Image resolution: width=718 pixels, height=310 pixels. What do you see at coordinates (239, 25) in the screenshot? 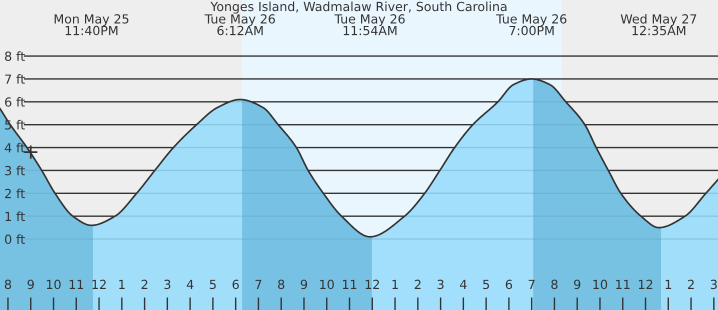
I see `annotation: Tue May 26 6:12AM` at bounding box center [239, 25].